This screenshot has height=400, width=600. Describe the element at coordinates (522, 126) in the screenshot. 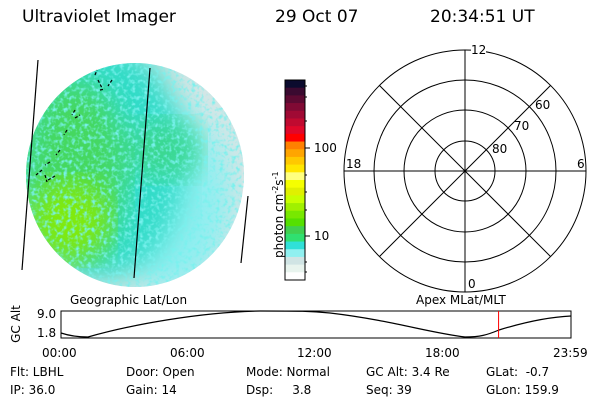

I see `lat-label-70: 70` at that location.